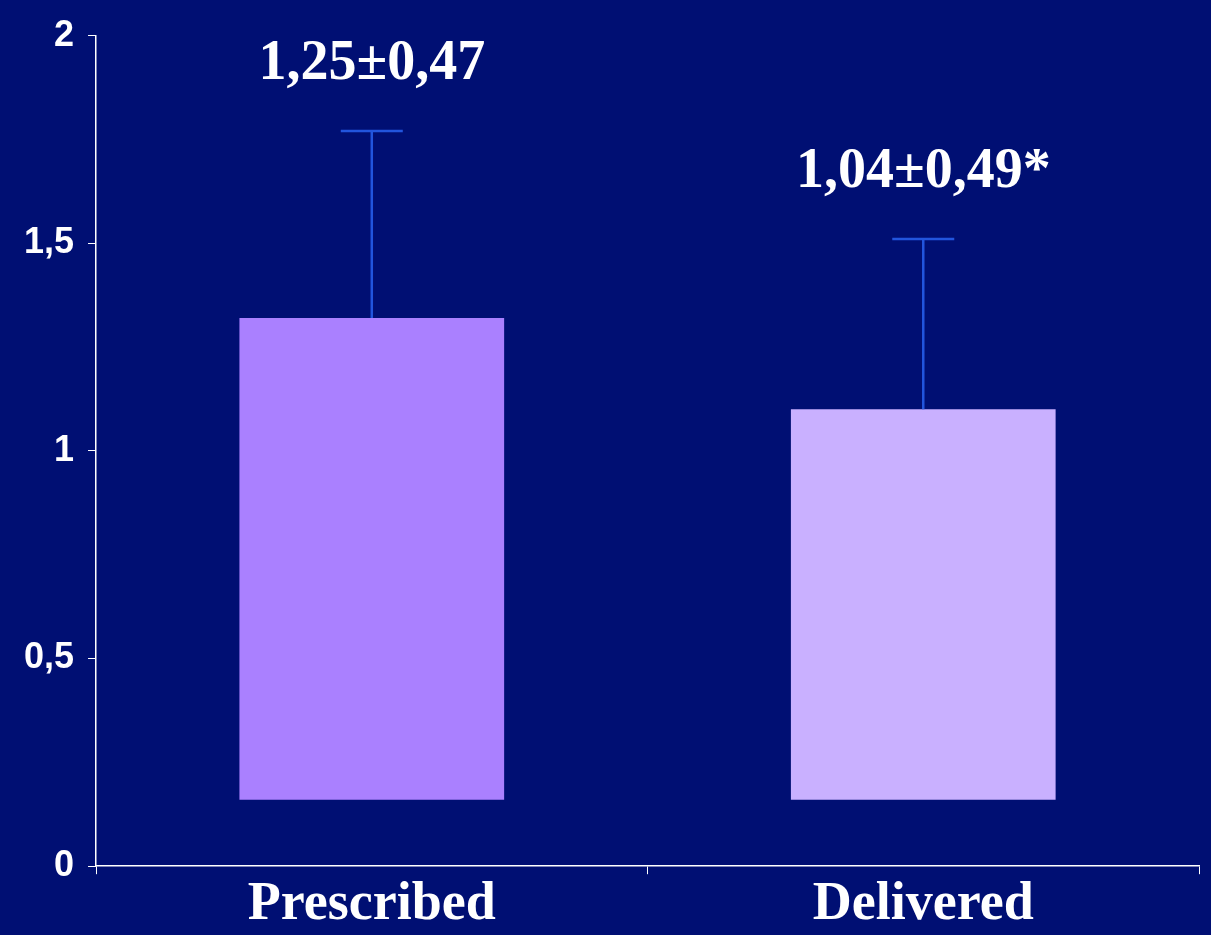  What do you see at coordinates (923, 168) in the screenshot?
I see `annotation: 1,04±0,49*` at bounding box center [923, 168].